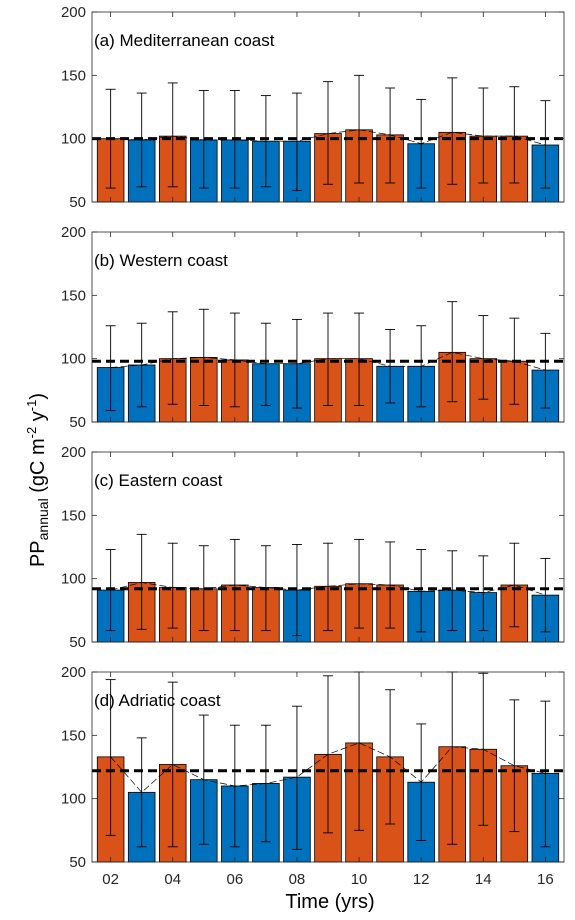  I want to click on y-axis-label-unit-b: y, so click(38, 419).